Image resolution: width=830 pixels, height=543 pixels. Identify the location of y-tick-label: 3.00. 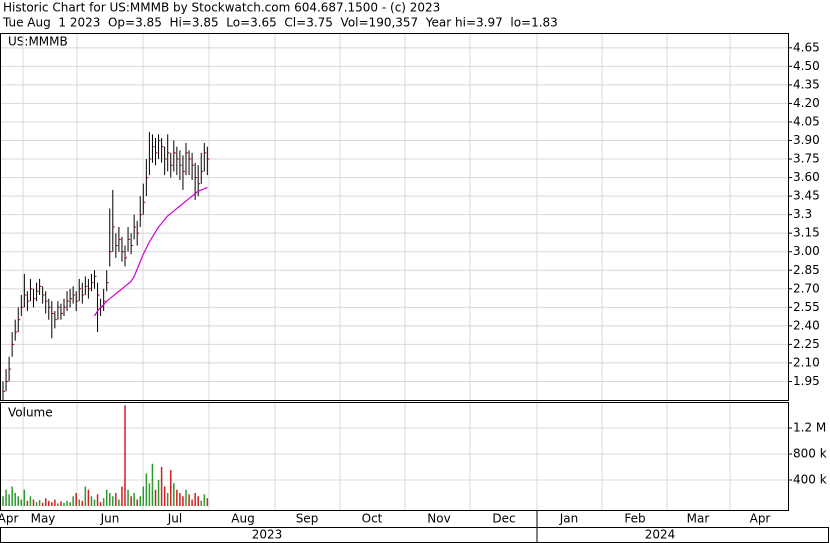
(806, 251).